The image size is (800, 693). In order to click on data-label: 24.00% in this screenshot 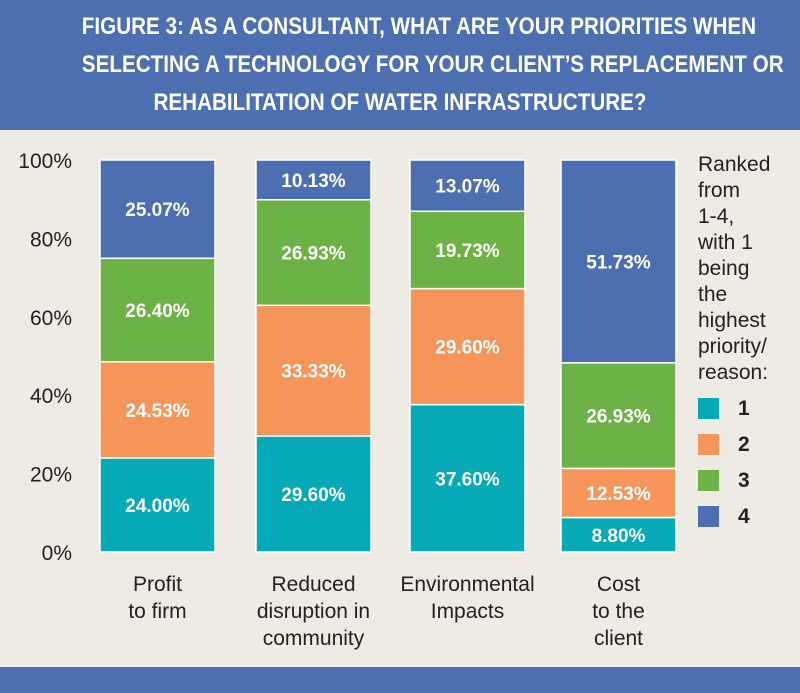, I will do `click(157, 506)`.